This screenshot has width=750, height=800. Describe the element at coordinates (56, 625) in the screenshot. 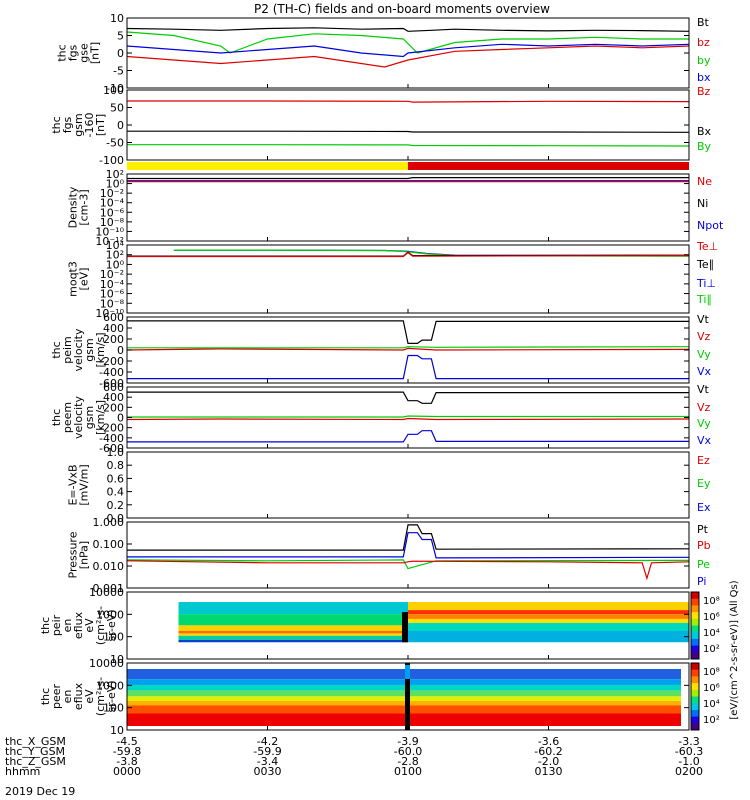

I see `y-axis-label-line: peir` at that location.